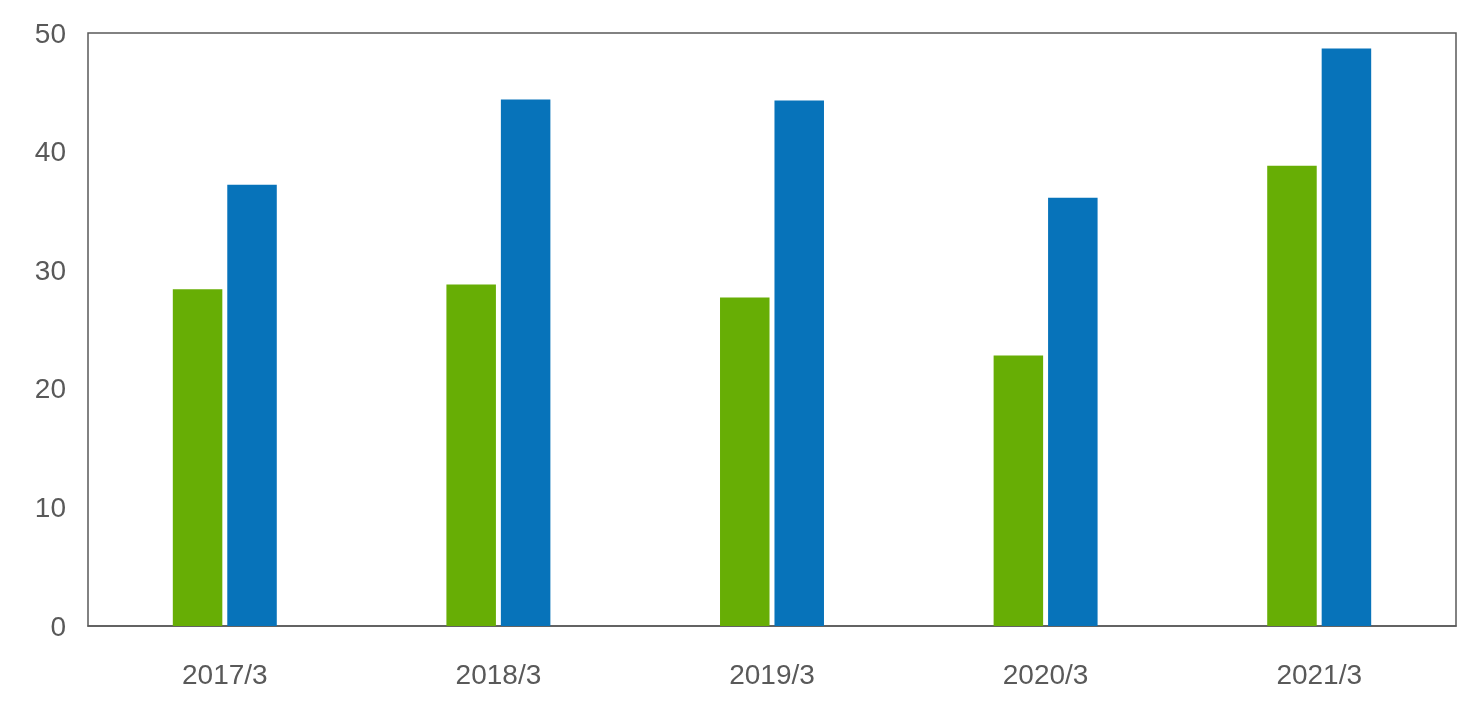  I want to click on x-tick-label: 2021/3, so click(1319, 674).